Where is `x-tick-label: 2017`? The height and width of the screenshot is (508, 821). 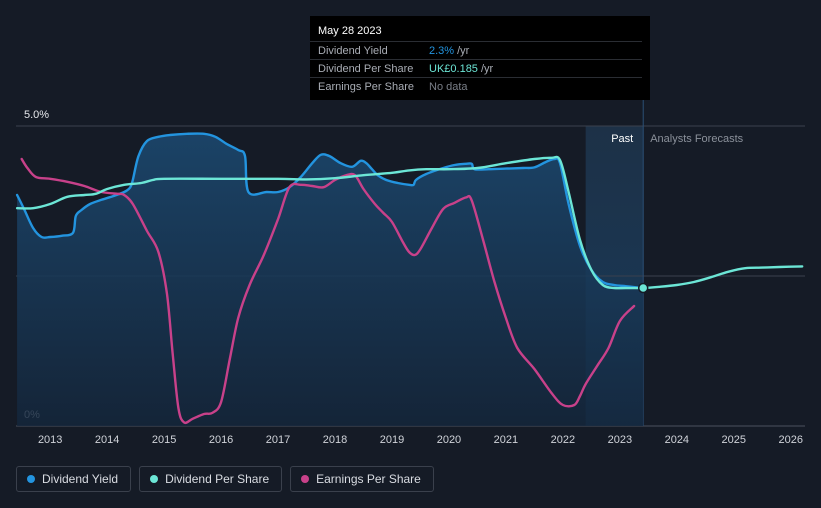 x-tick-label: 2017 is located at coordinates (278, 440).